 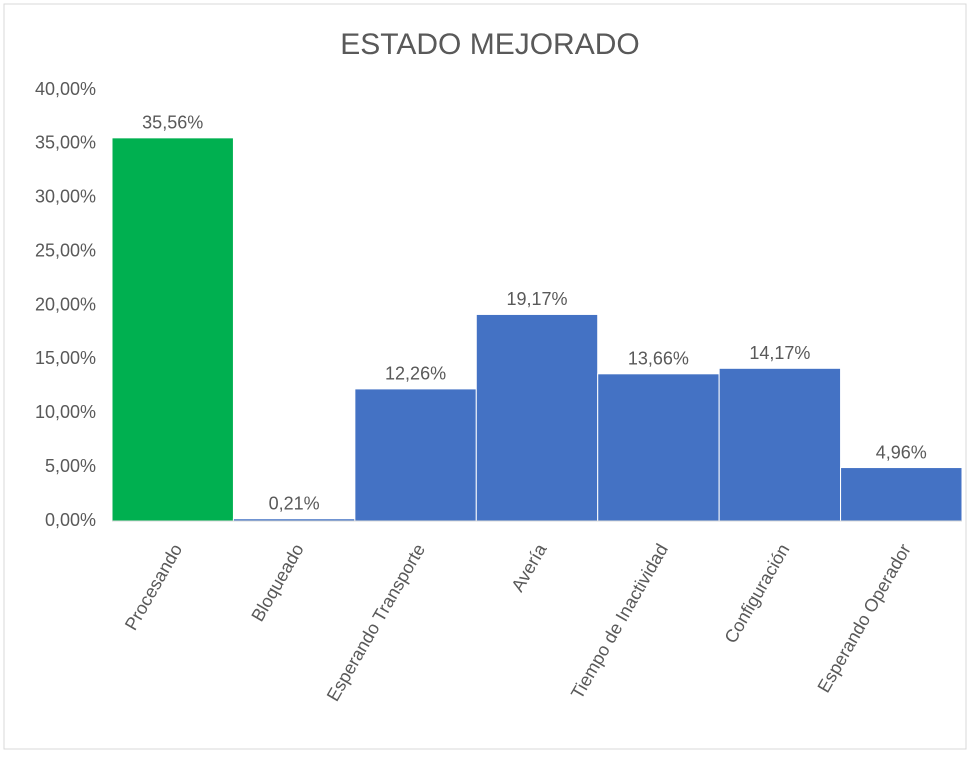 What do you see at coordinates (536, 299) in the screenshot?
I see `data-label: 19,17%` at bounding box center [536, 299].